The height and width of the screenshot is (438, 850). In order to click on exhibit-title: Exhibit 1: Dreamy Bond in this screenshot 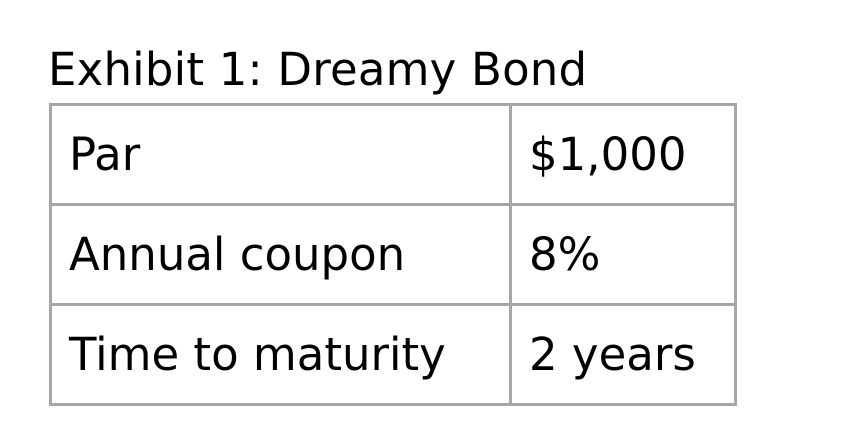, I will do `click(318, 69)`.